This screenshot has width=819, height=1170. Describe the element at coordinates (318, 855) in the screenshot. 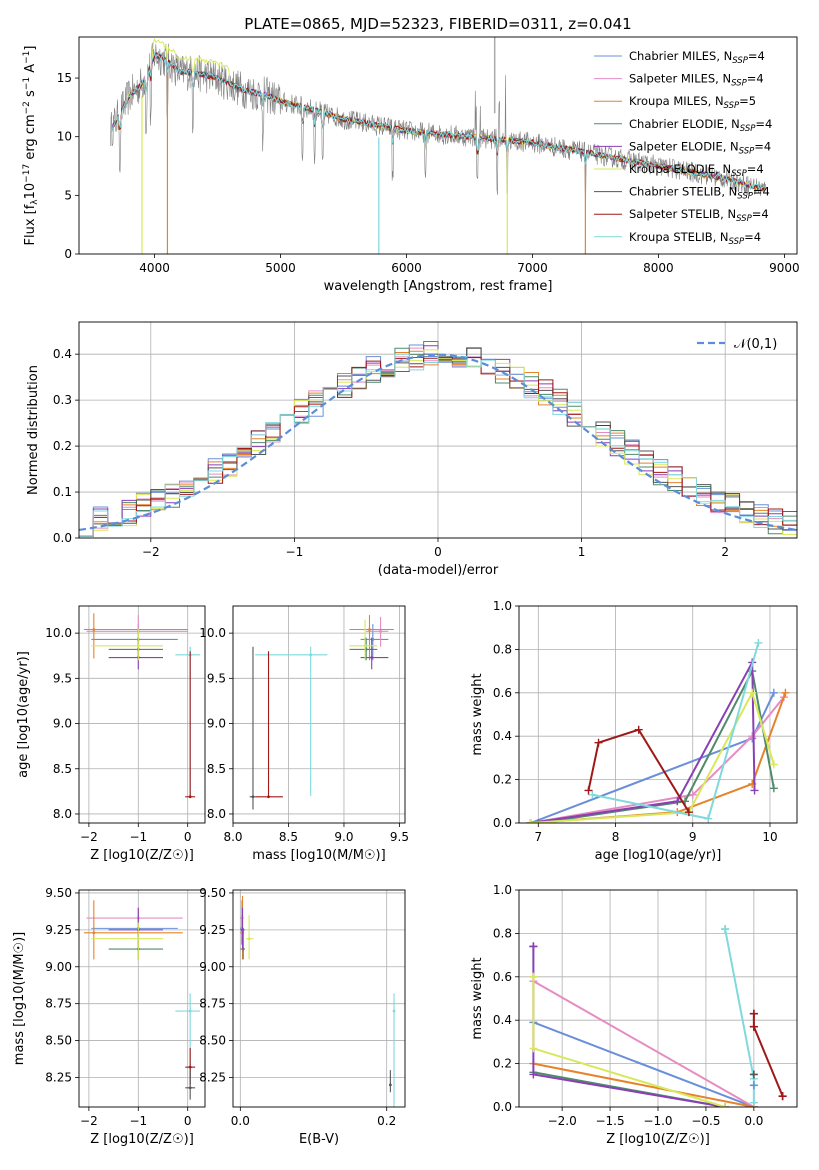

I see `x-axis-label: mass [log10(M/M☉)]` at that location.